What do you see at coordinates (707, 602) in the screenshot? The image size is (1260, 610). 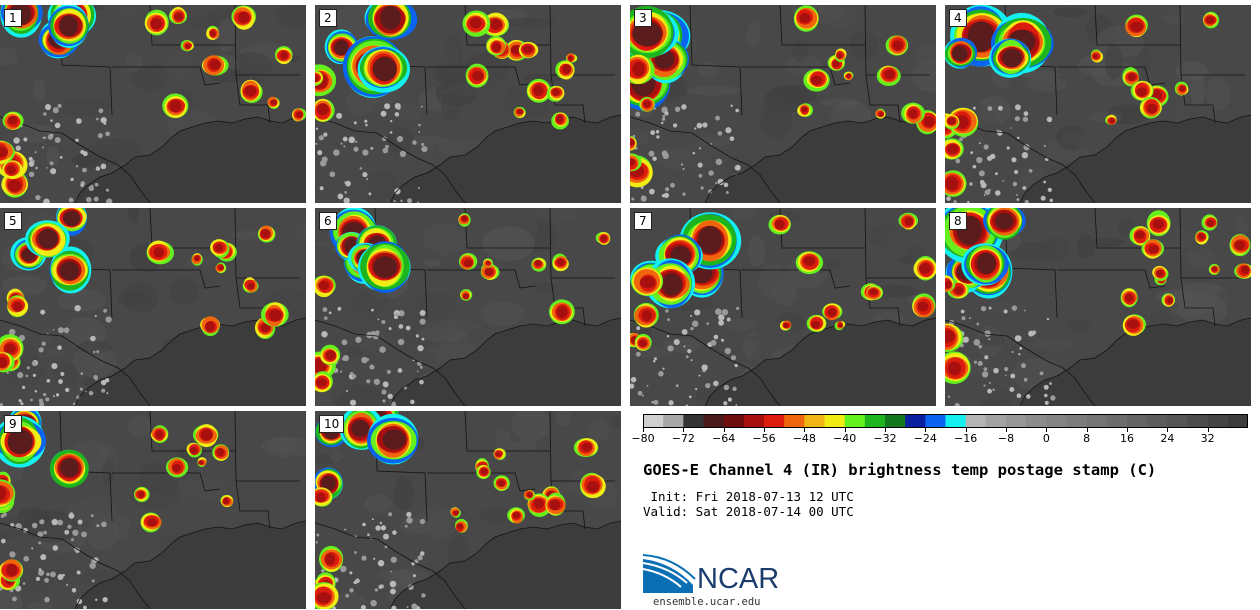 I see `logo-url: ensemble.ucar.edu` at bounding box center [707, 602].